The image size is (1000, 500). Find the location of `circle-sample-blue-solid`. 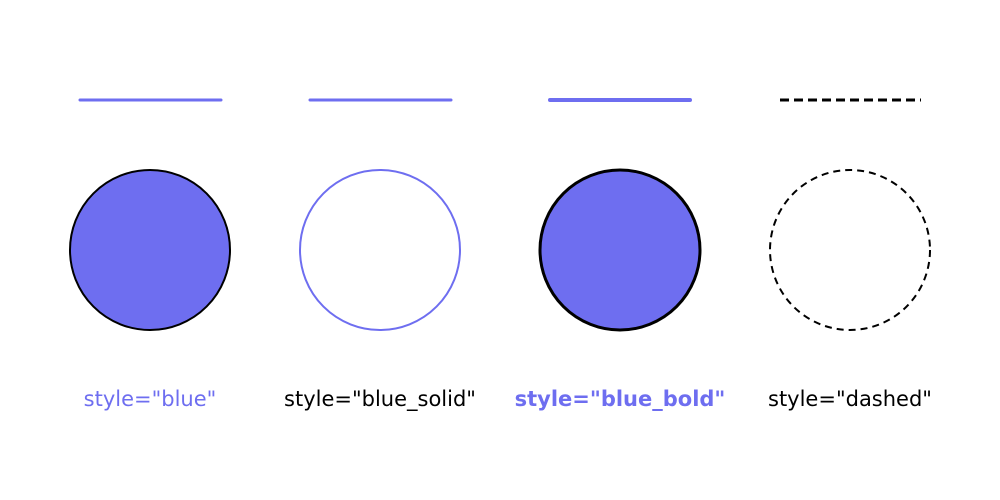

circle-sample-blue-solid is located at coordinates (380, 250).